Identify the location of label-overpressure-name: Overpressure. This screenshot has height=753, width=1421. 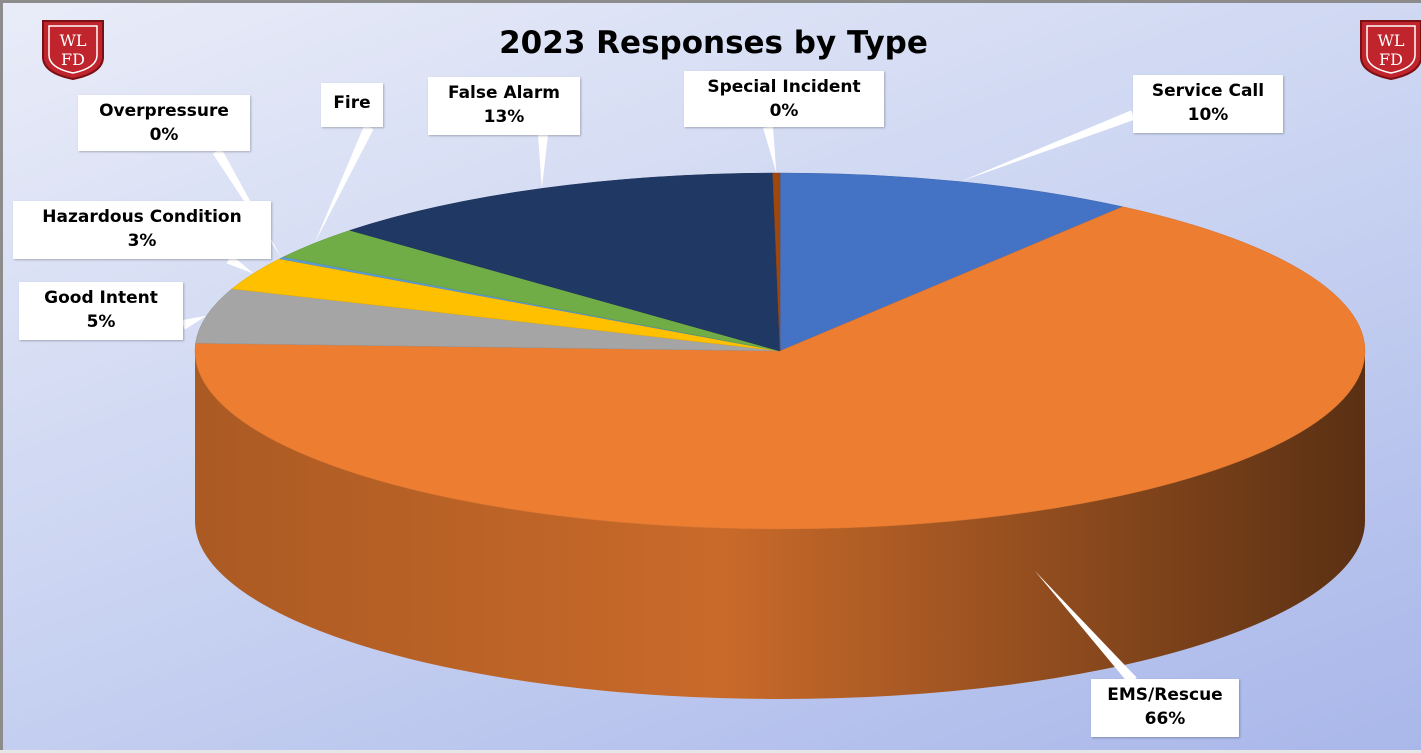
(164, 111).